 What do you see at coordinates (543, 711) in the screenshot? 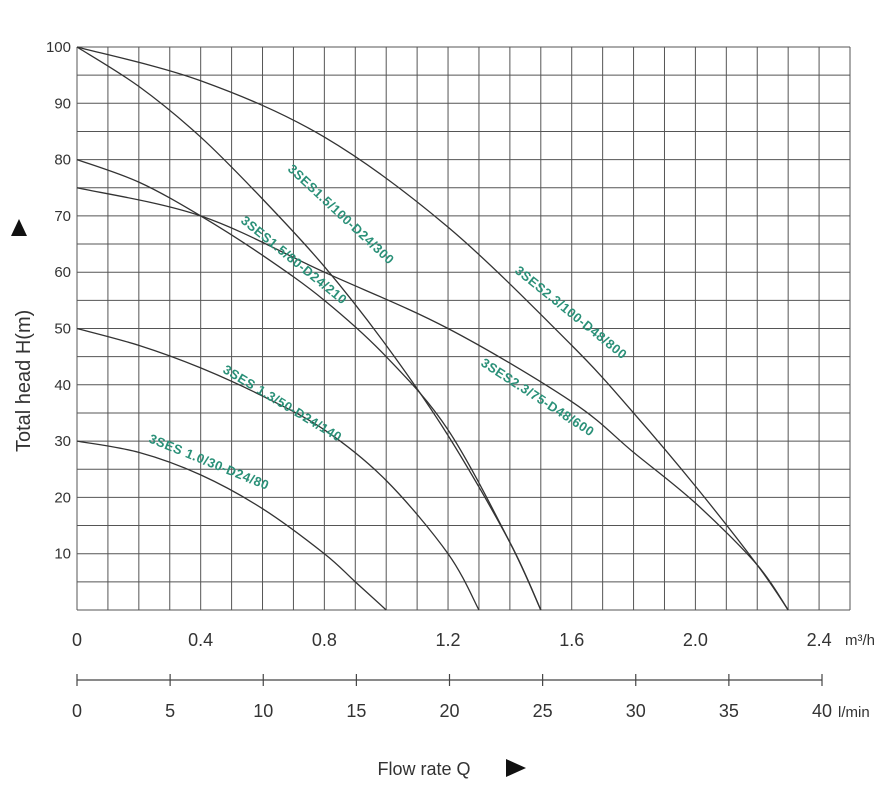
I see `x-tick-label-lmin: 25` at bounding box center [543, 711].